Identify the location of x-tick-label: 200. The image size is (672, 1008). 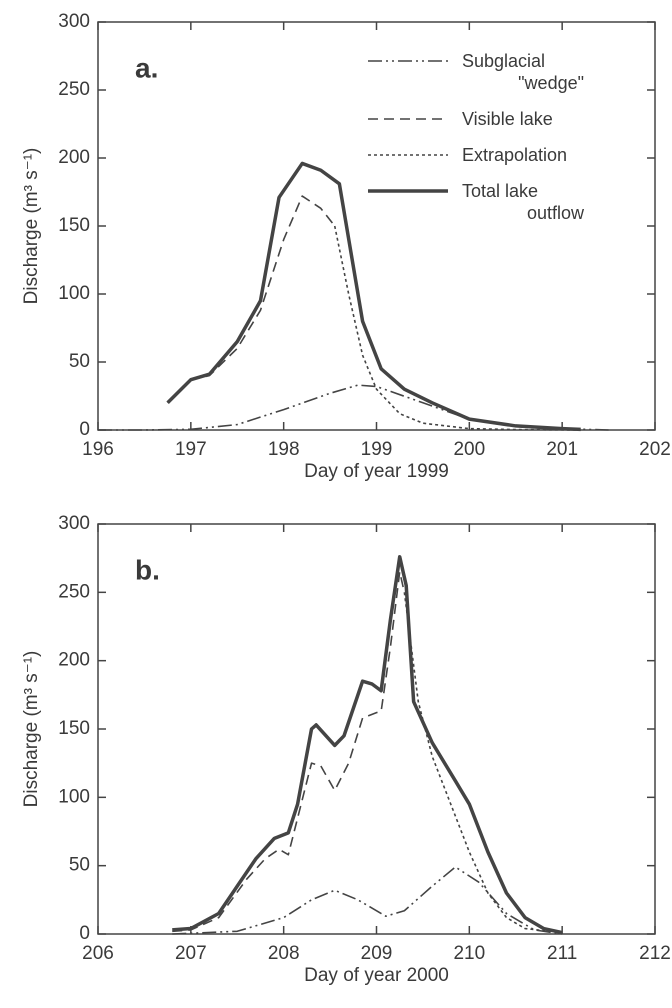
(469, 449).